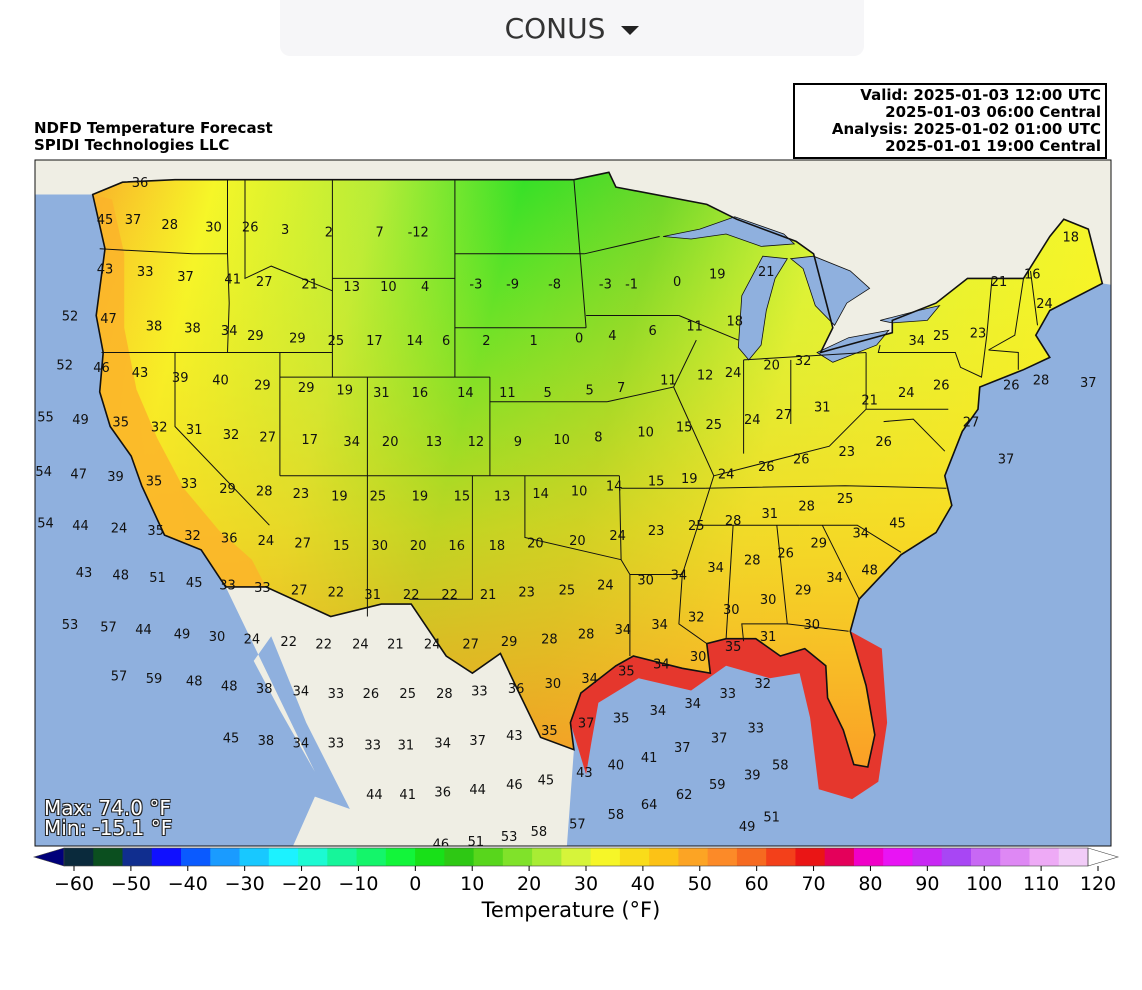 This screenshot has width=1142, height=990. Describe the element at coordinates (533, 341) in the screenshot. I see `temperature-label: 1` at that location.